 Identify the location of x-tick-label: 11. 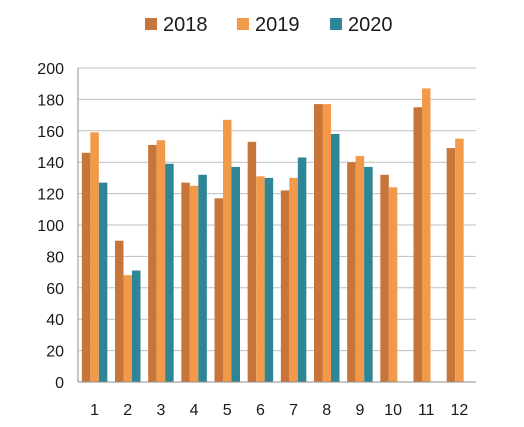
(426, 410).